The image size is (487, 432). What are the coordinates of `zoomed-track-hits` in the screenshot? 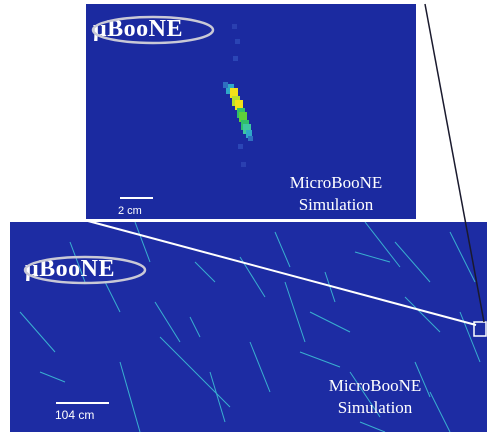 It's located at (238, 95).